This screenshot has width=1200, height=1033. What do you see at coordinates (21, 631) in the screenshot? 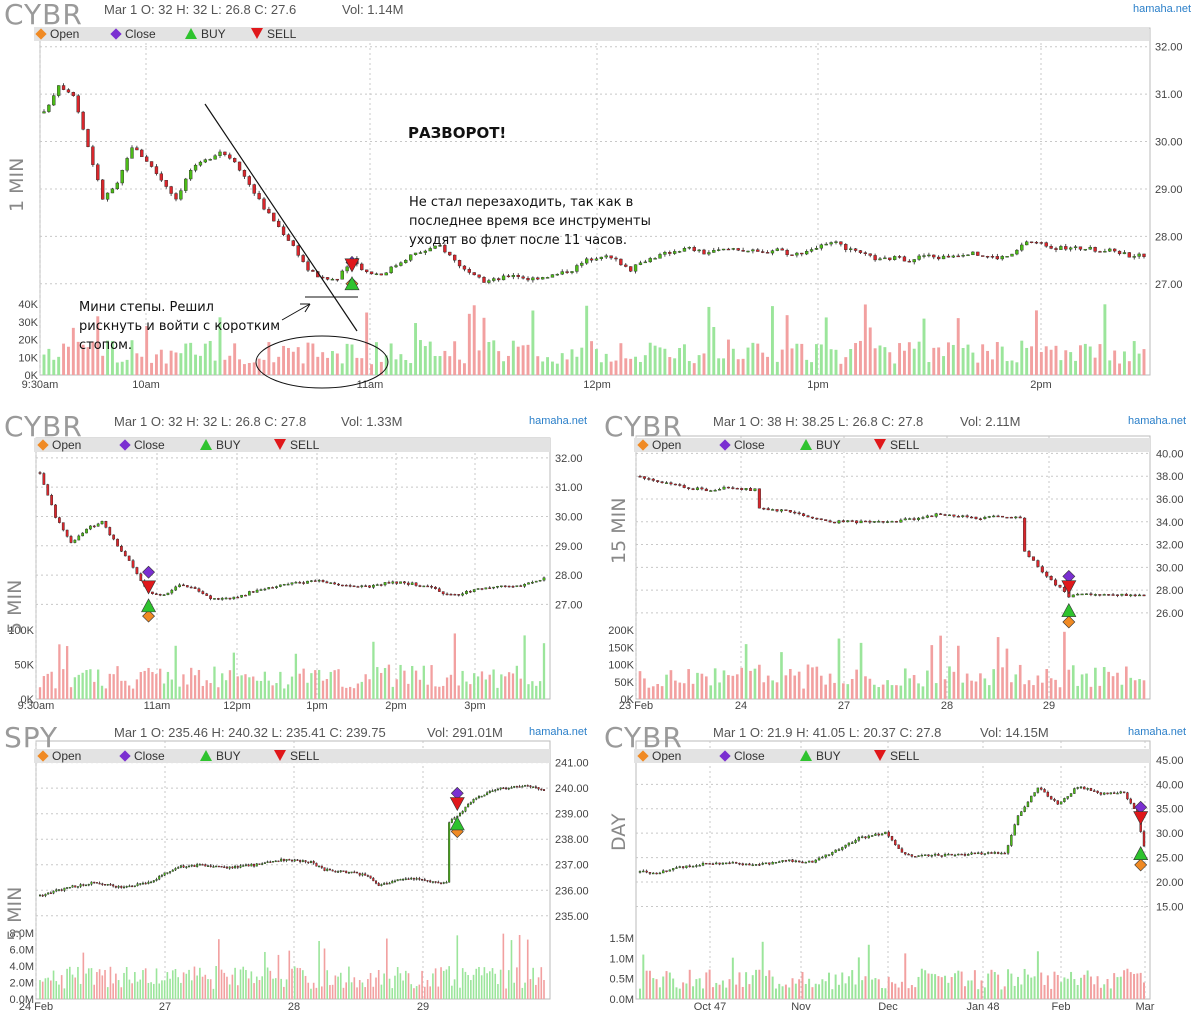
I see `volume-tick-label: 100K` at bounding box center [21, 631].